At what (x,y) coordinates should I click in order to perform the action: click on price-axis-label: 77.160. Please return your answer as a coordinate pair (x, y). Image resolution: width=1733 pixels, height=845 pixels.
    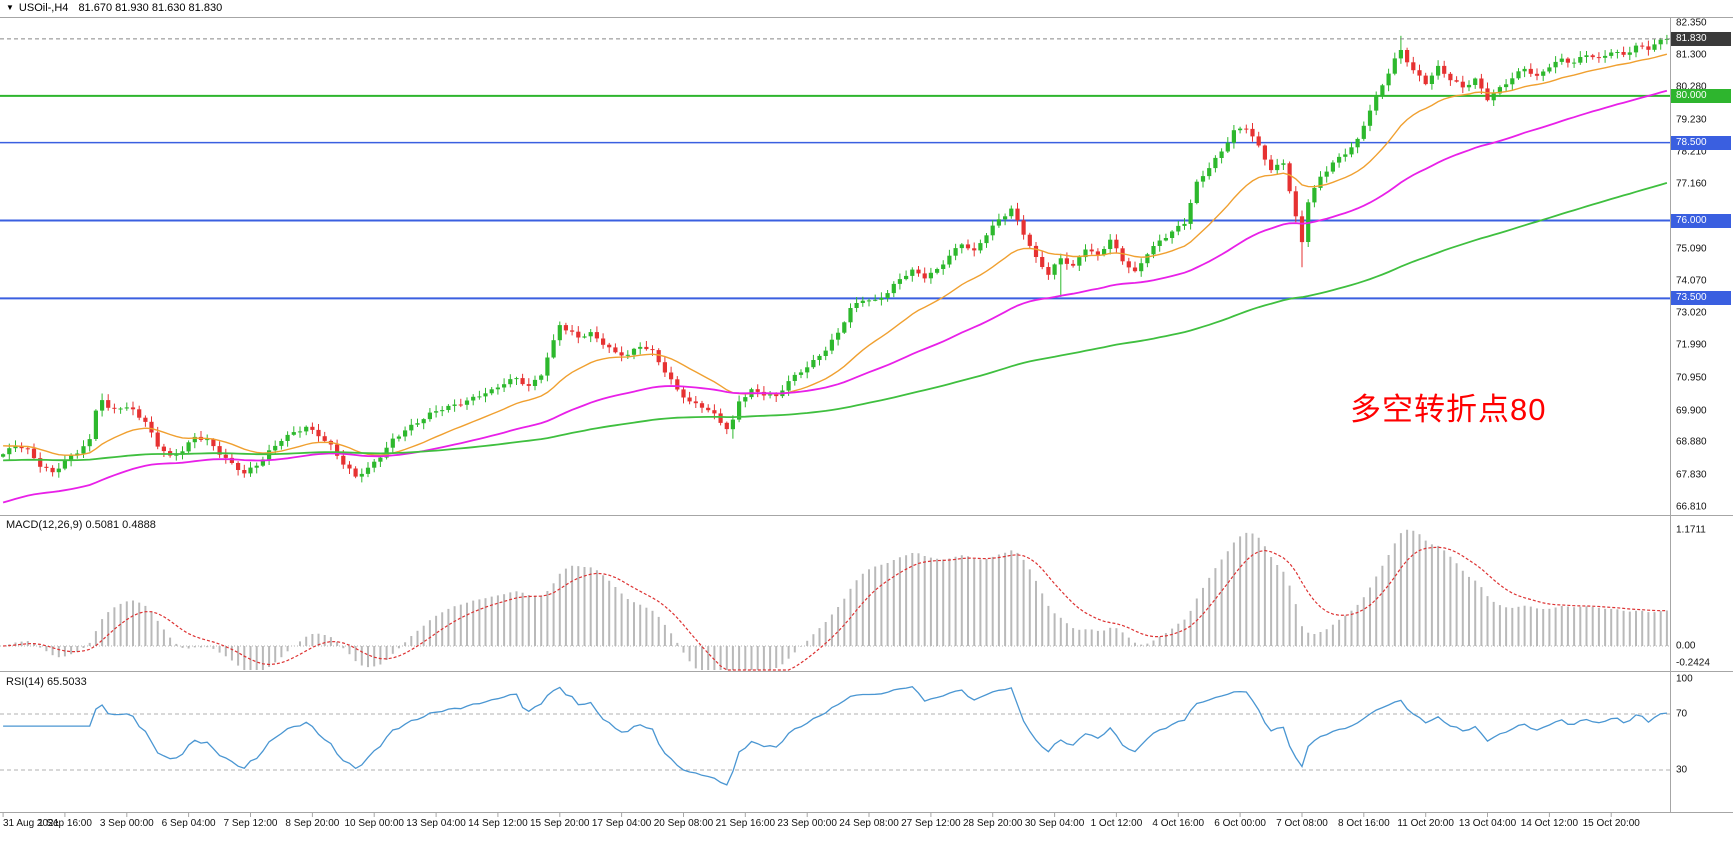
    Looking at the image, I should click on (1691, 184).